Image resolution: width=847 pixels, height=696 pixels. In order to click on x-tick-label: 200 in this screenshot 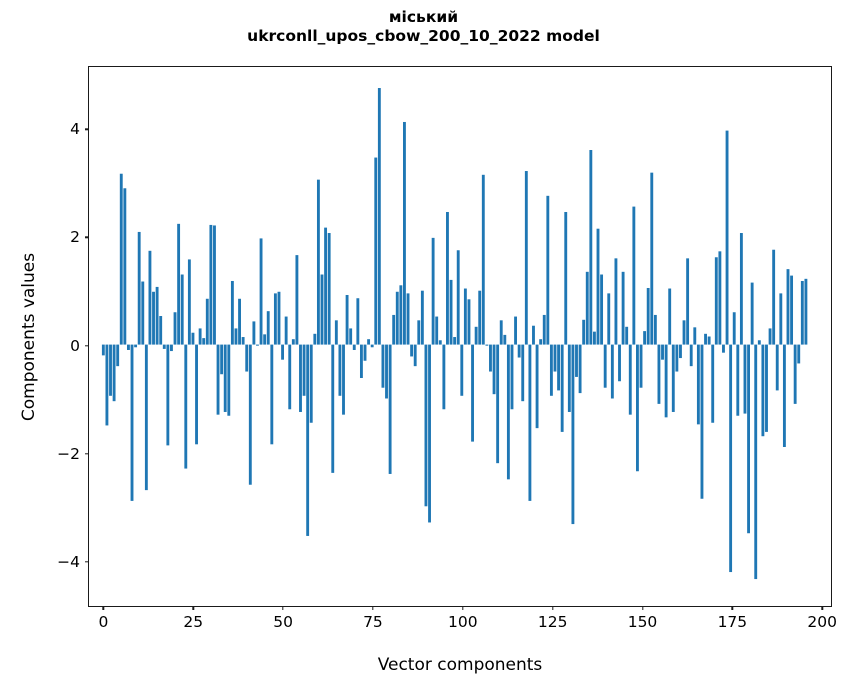, I will do `click(822, 622)`.